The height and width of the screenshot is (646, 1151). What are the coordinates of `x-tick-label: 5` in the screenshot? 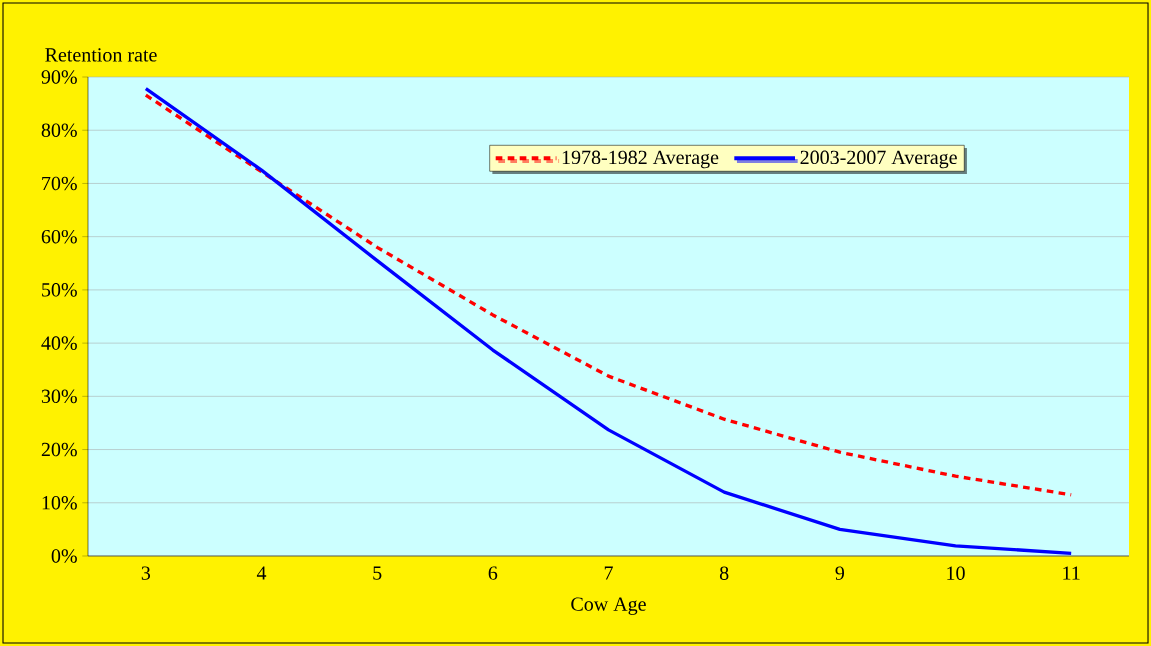 It's located at (377, 573).